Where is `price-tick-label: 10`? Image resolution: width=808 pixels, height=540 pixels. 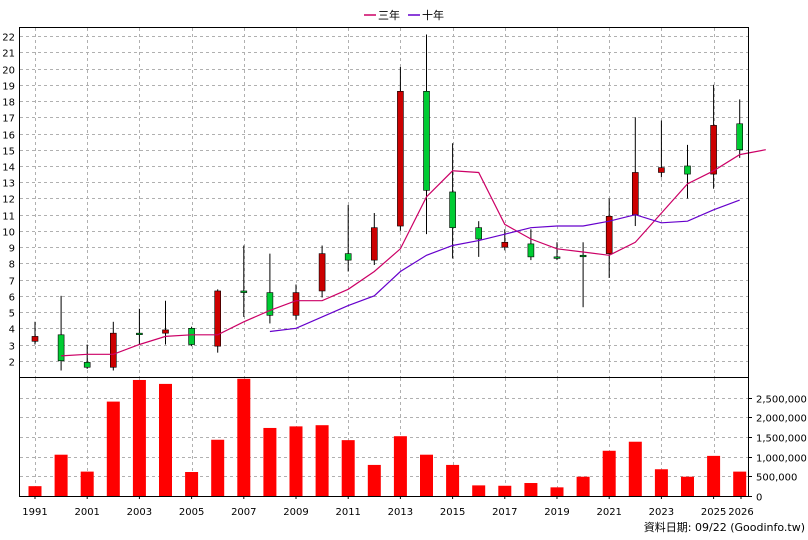
price-tick-label: 10 is located at coordinates (8, 233).